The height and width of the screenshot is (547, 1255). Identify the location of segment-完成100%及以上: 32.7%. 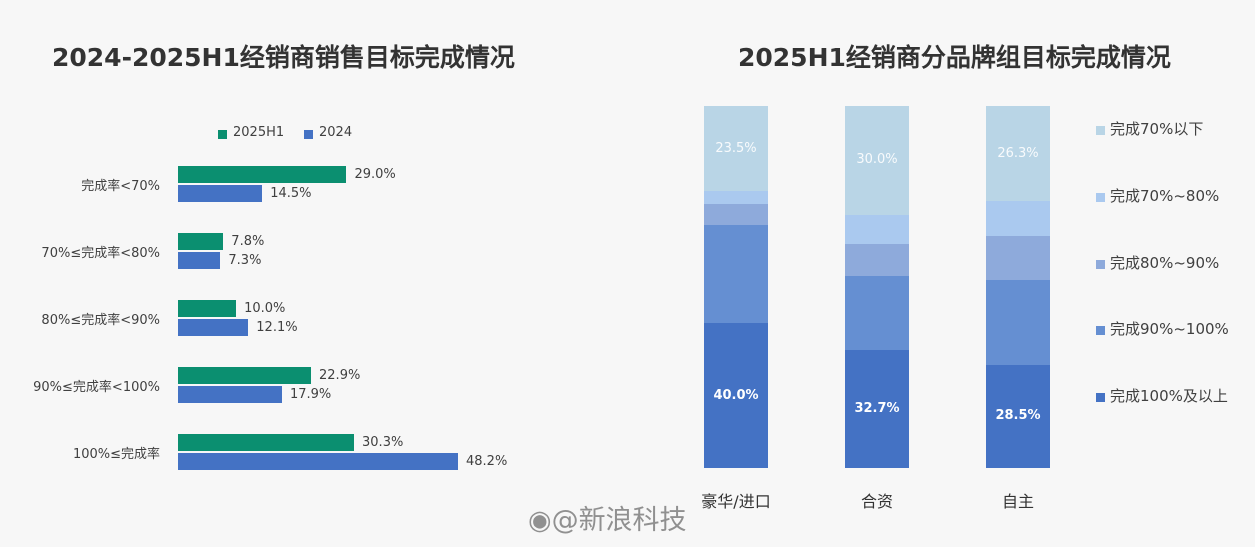
(877, 408).